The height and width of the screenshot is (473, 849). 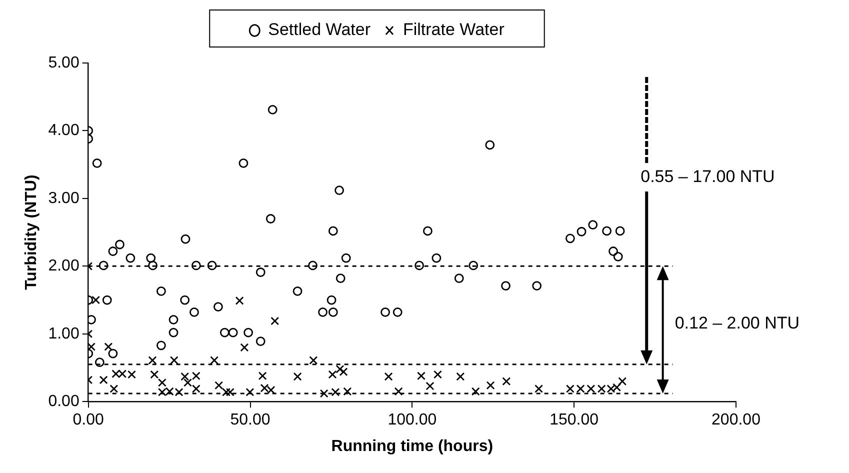 What do you see at coordinates (707, 176) in the screenshot?
I see `annotation: 0.55 – 17.00 NTU` at bounding box center [707, 176].